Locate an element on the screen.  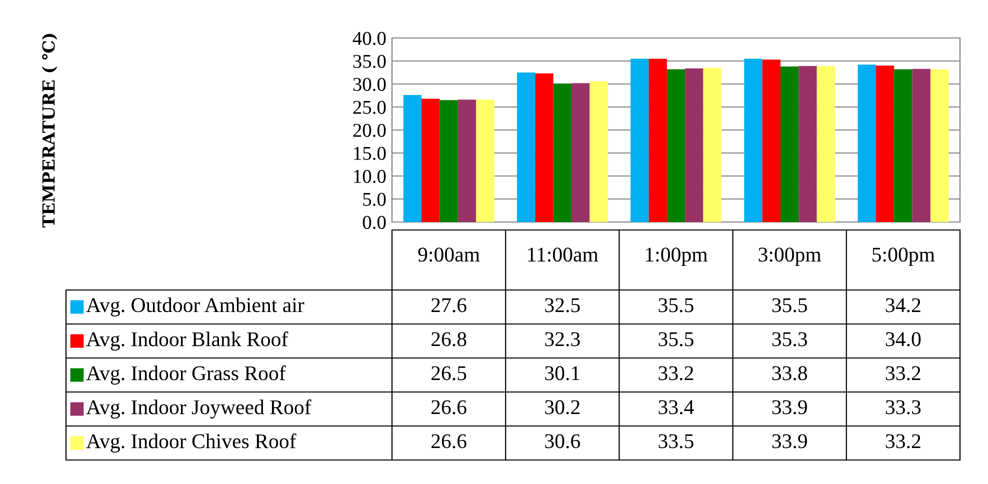
data-label: 32.5 is located at coordinates (562, 305).